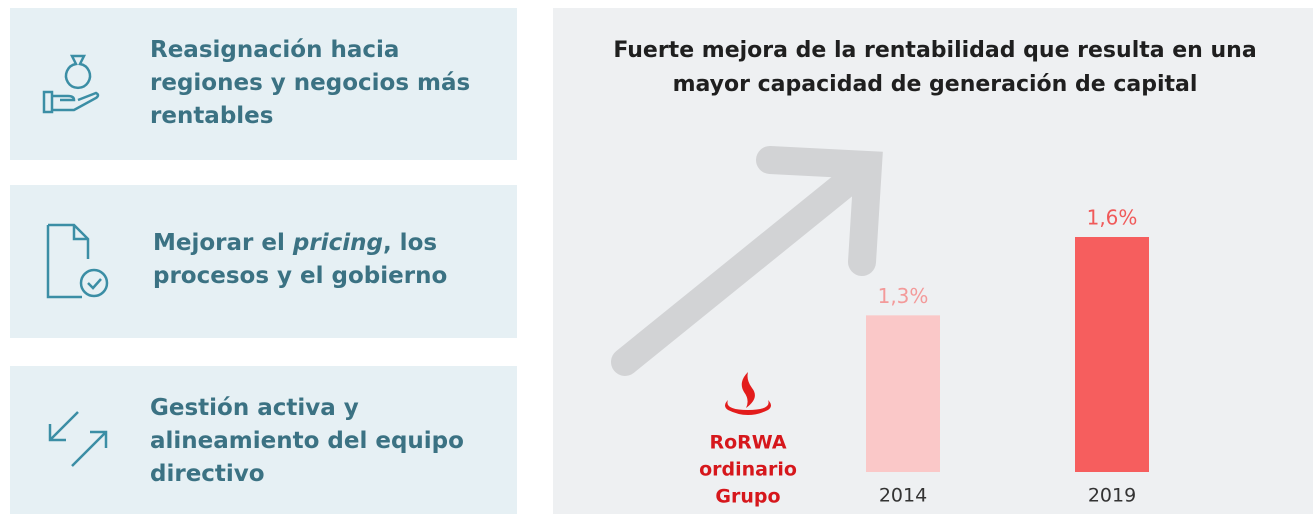 This screenshot has height=516, width=1315. What do you see at coordinates (903, 496) in the screenshot?
I see `x-tick-label: 2014` at bounding box center [903, 496].